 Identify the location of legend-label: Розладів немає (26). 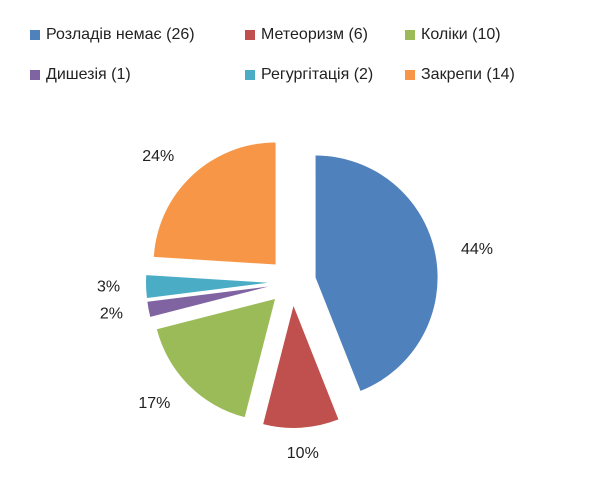
(120, 34).